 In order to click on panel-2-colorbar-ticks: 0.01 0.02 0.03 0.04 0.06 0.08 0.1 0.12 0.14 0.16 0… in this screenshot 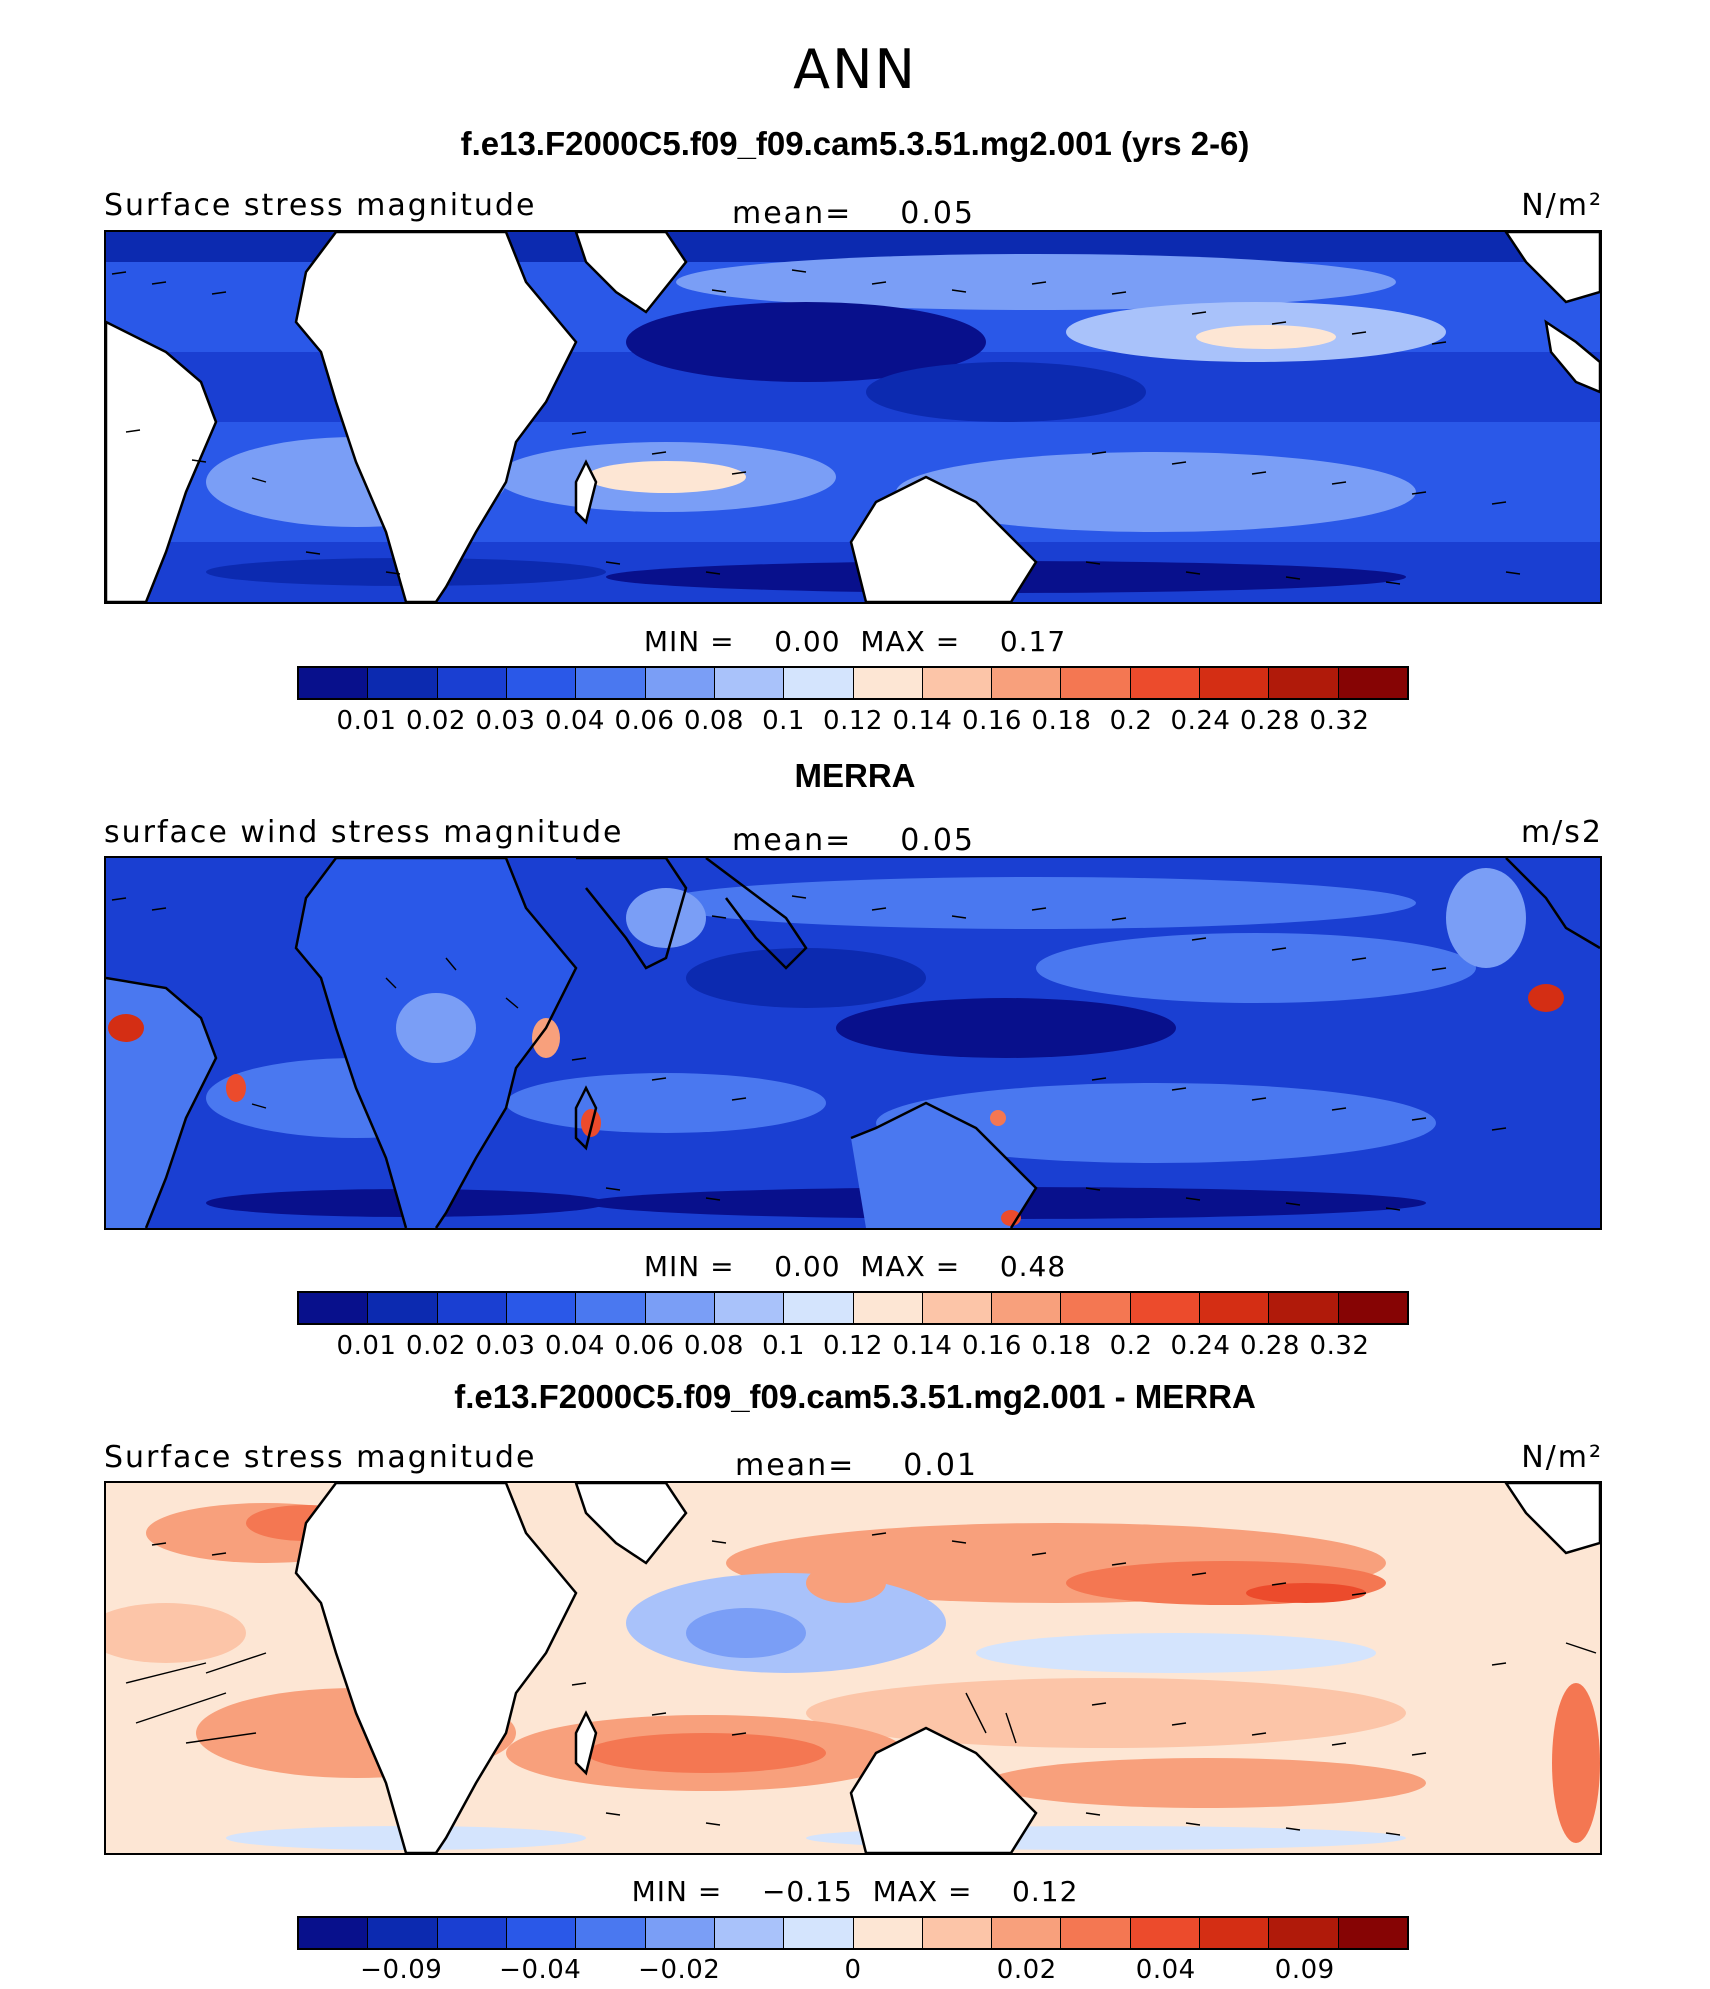, I will do `click(853, 1348)`.